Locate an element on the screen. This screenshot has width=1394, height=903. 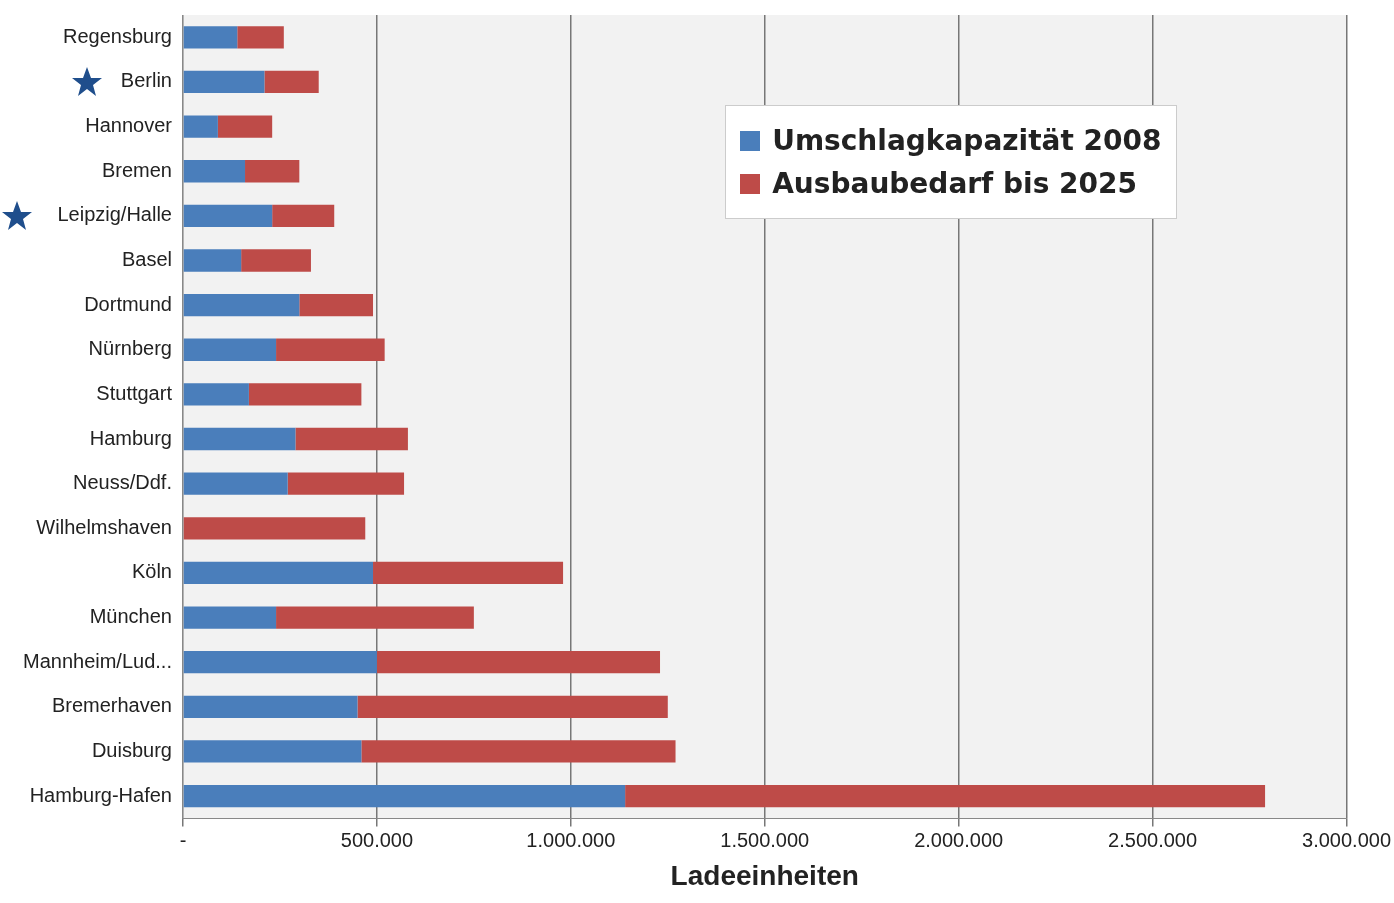
y-tick-label: Bremerhaven is located at coordinates (111, 705).